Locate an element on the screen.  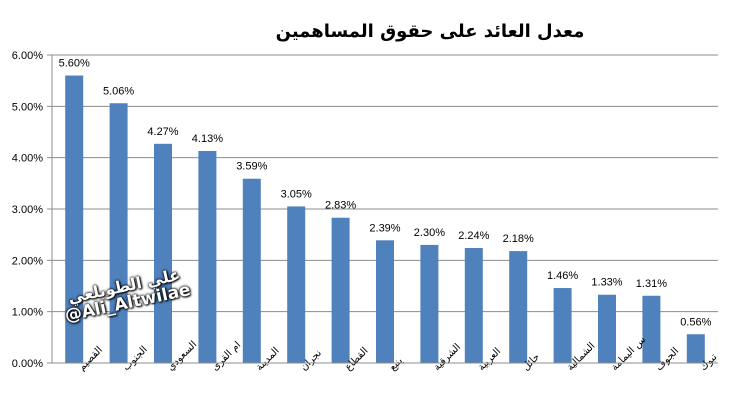
data-label: 1.46% is located at coordinates (562, 276).